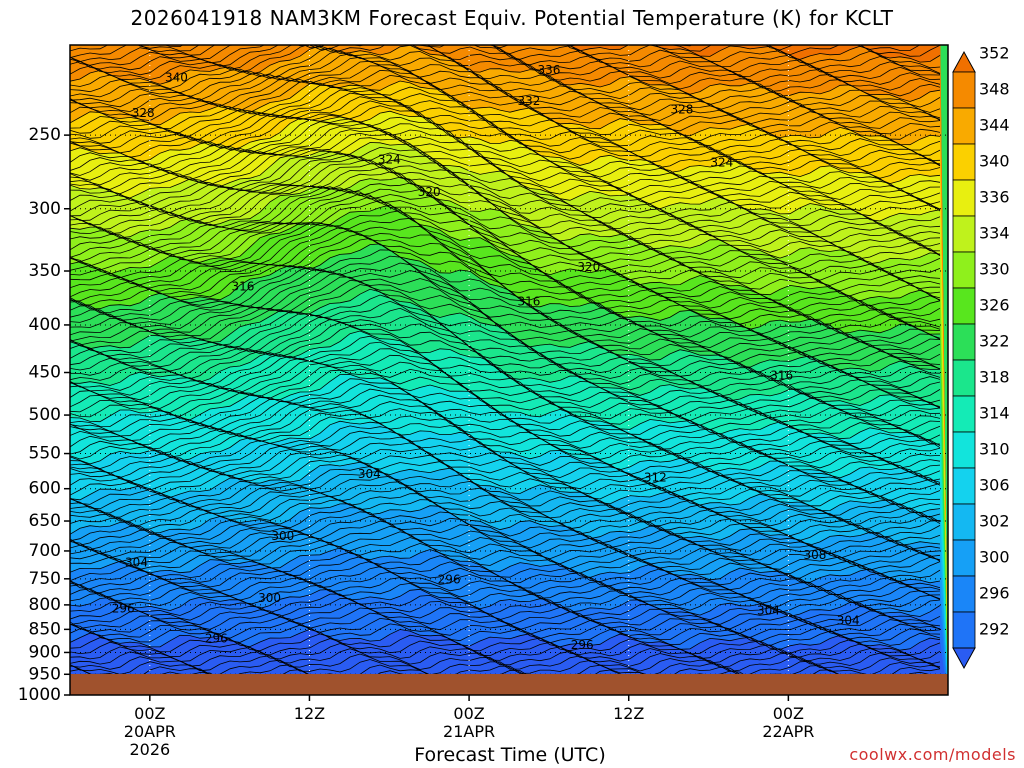  What do you see at coordinates (994, 305) in the screenshot?
I see `colorbar-label: 326` at bounding box center [994, 305].